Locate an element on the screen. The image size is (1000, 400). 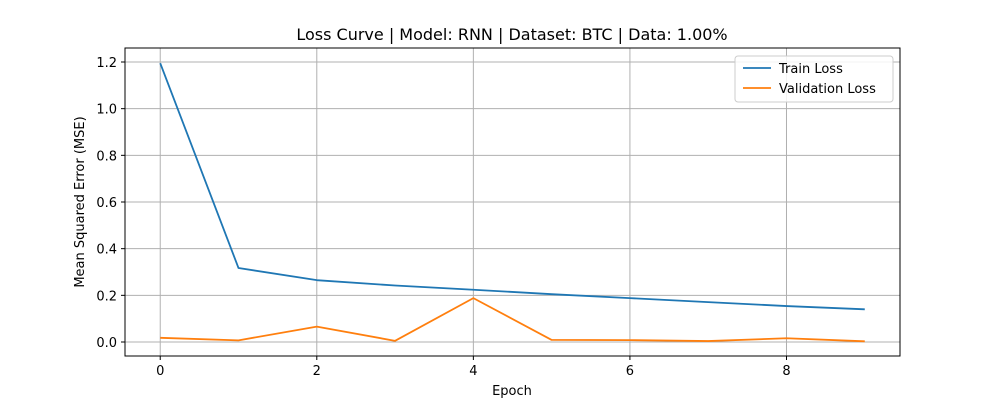
y-tick-label: 0.6 is located at coordinates (106, 203).